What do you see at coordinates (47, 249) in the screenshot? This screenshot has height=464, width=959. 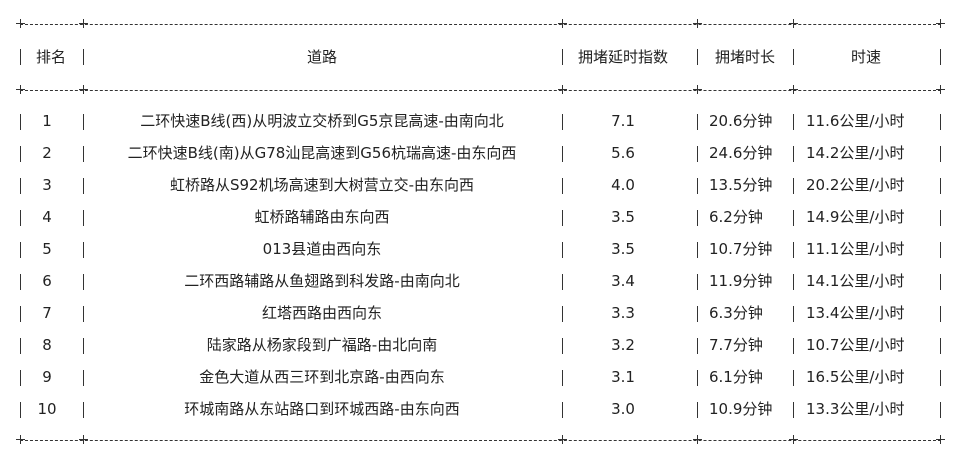 I see `row-rank: 5` at bounding box center [47, 249].